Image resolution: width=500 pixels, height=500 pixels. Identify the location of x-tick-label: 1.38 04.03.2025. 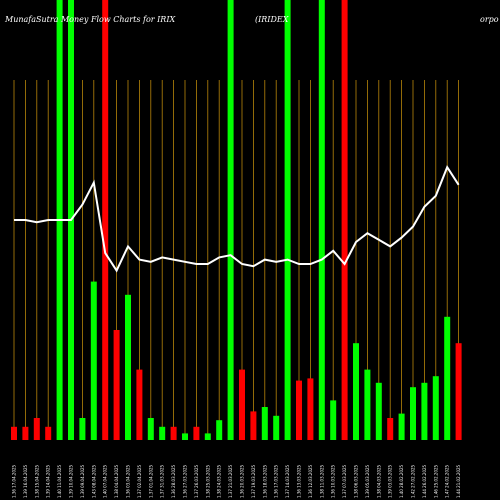
(378, 481).